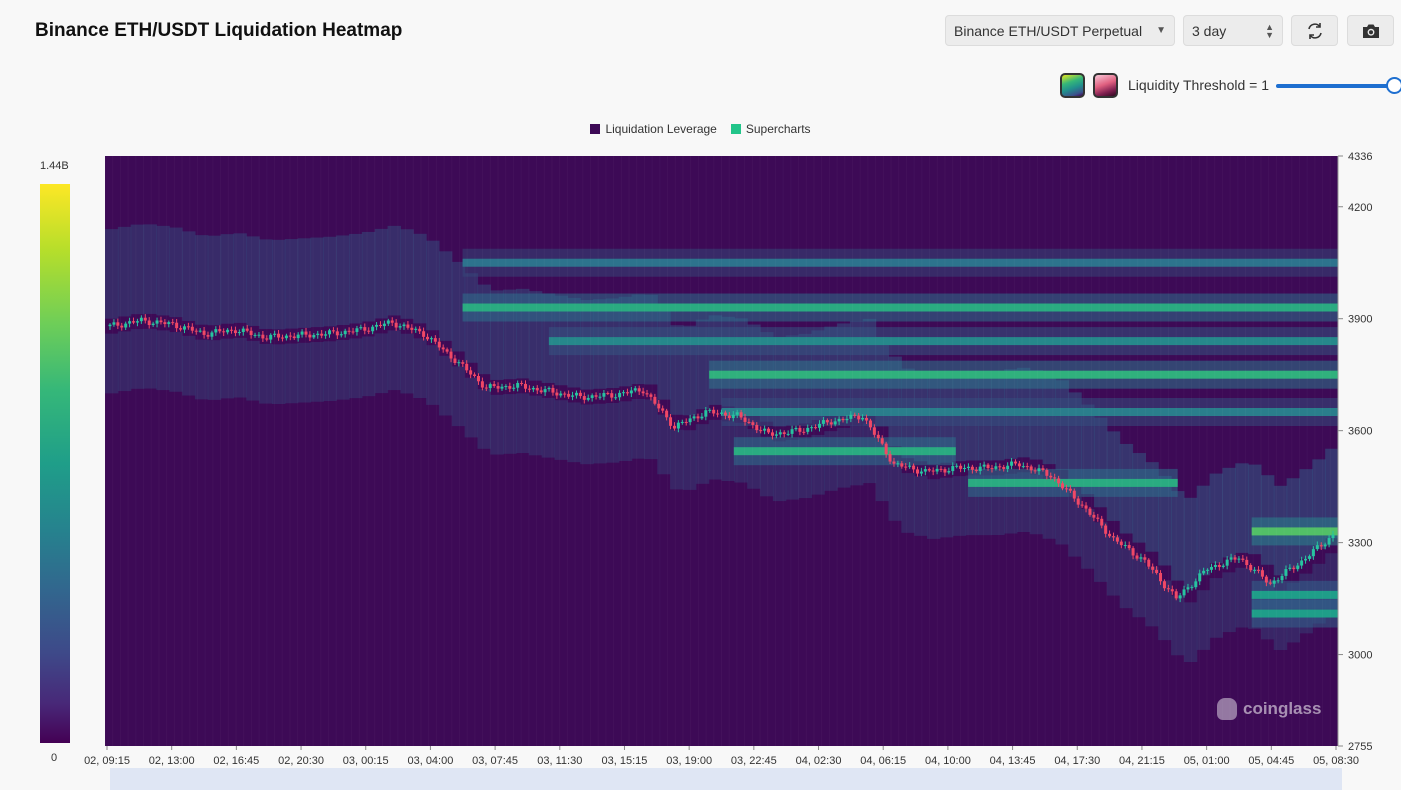 The width and height of the screenshot is (1401, 790). Describe the element at coordinates (653, 129) in the screenshot. I see `legend-item-liquidation-leverage: Liquidation Leverage` at that location.